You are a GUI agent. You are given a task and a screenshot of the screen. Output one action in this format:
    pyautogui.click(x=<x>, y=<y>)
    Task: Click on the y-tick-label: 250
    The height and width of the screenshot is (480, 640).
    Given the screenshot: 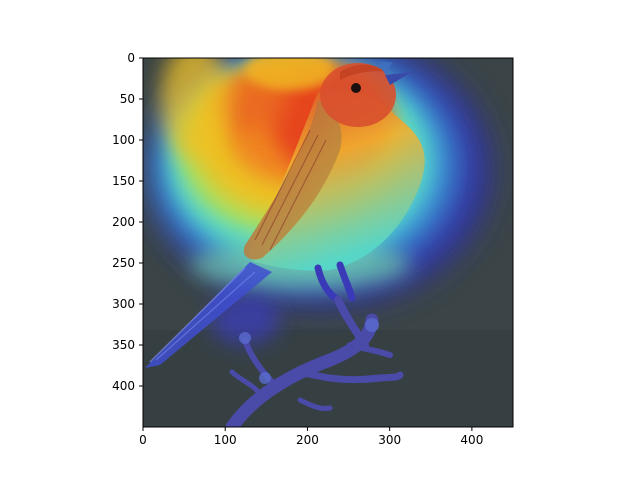 What is the action you would take?
    pyautogui.click(x=123, y=263)
    